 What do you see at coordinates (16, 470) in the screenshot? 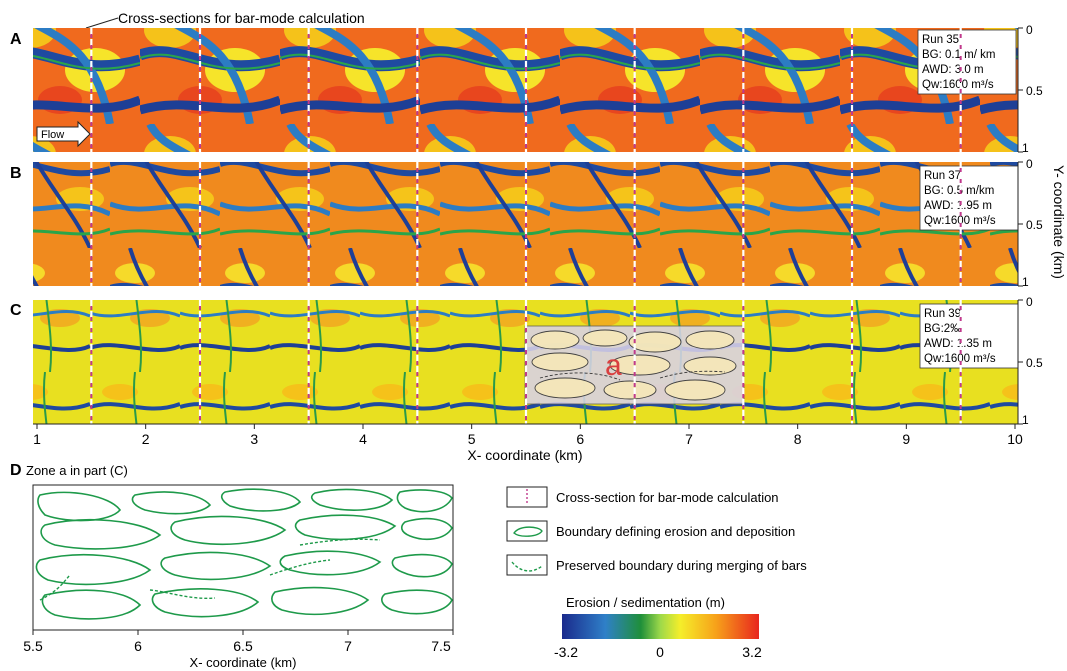
I see `panel-letter-d: D` at bounding box center [16, 470].